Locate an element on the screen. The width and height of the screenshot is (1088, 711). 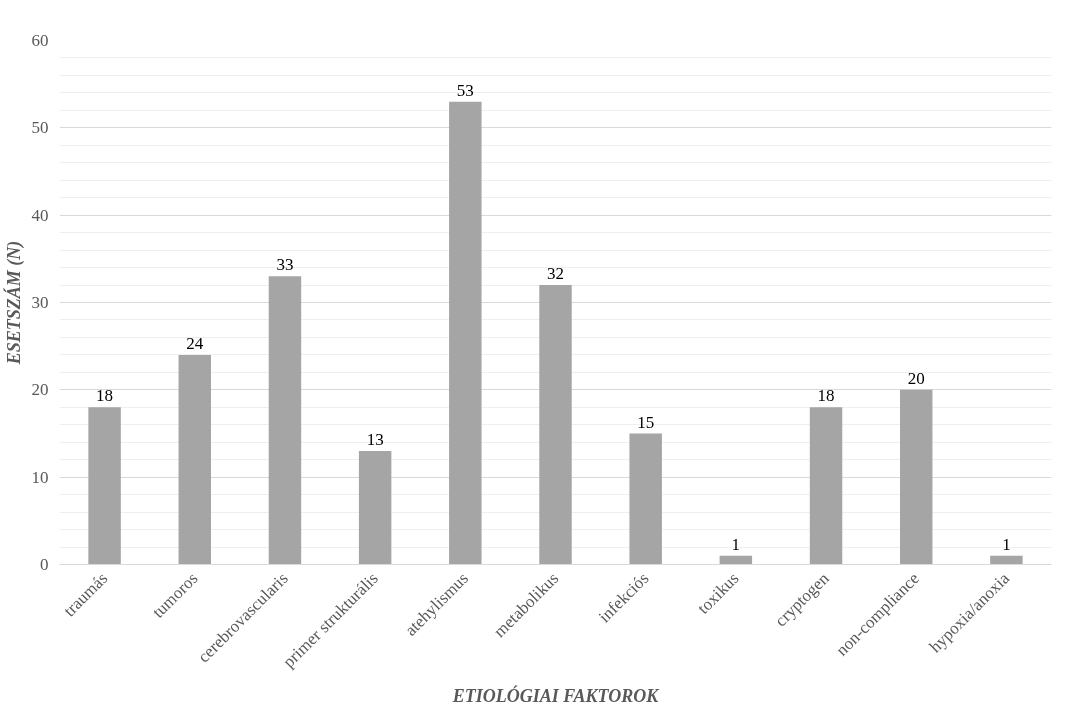
data-label: 13 is located at coordinates (375, 439).